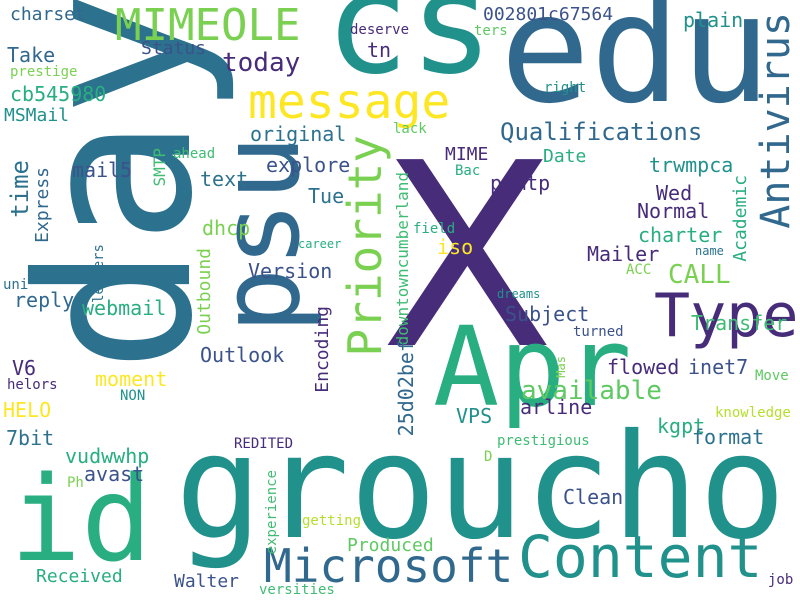  What do you see at coordinates (30, 438) in the screenshot?
I see `word: 7bit` at bounding box center [30, 438].